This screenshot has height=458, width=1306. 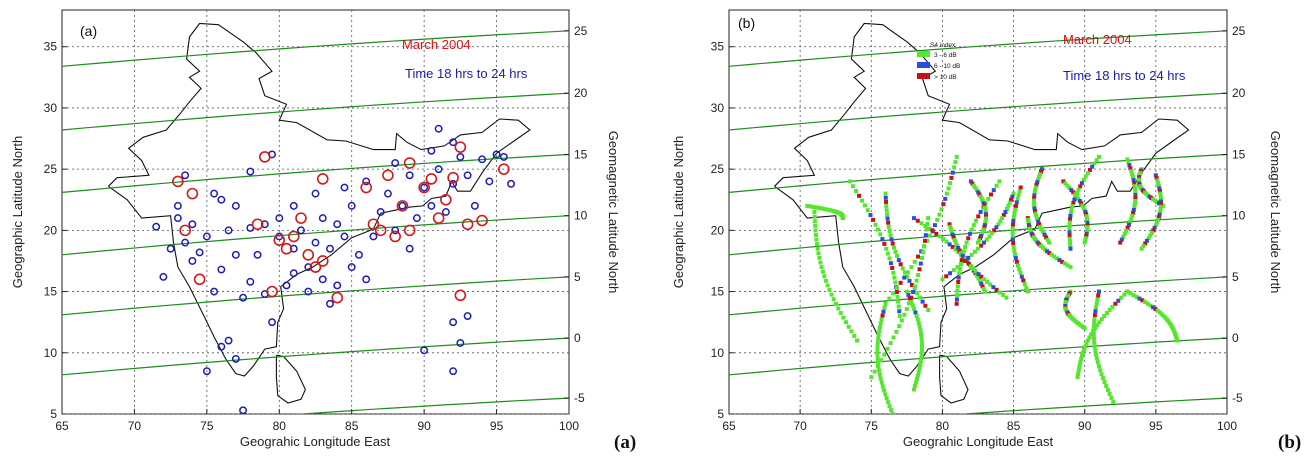 I want to click on legend-swatch-high, so click(x=923, y=76).